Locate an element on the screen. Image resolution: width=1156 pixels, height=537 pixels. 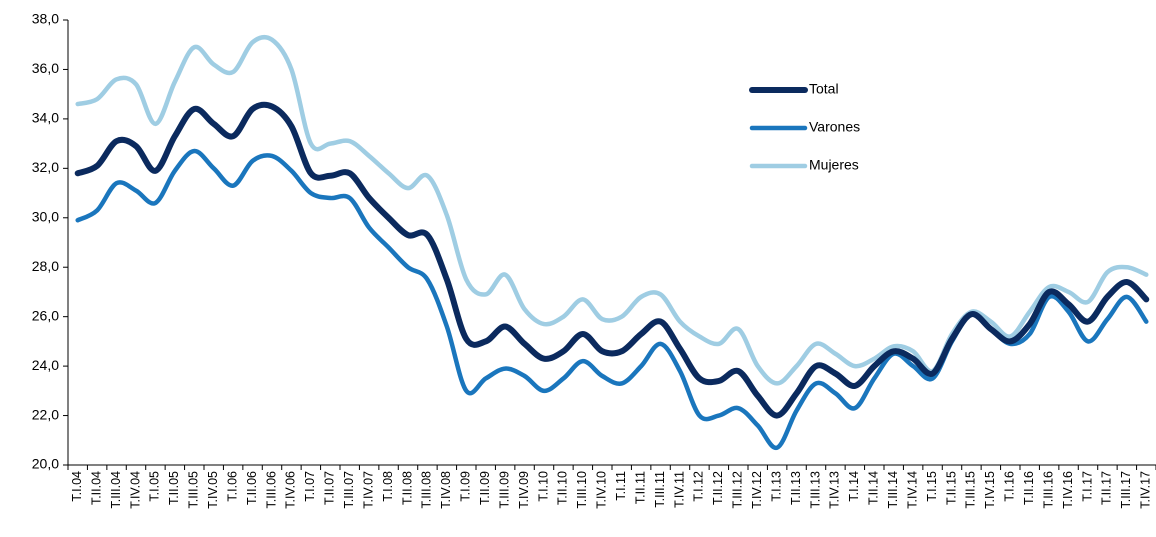
x-tick-label: T.IV.08 is located at coordinates (446, 490).